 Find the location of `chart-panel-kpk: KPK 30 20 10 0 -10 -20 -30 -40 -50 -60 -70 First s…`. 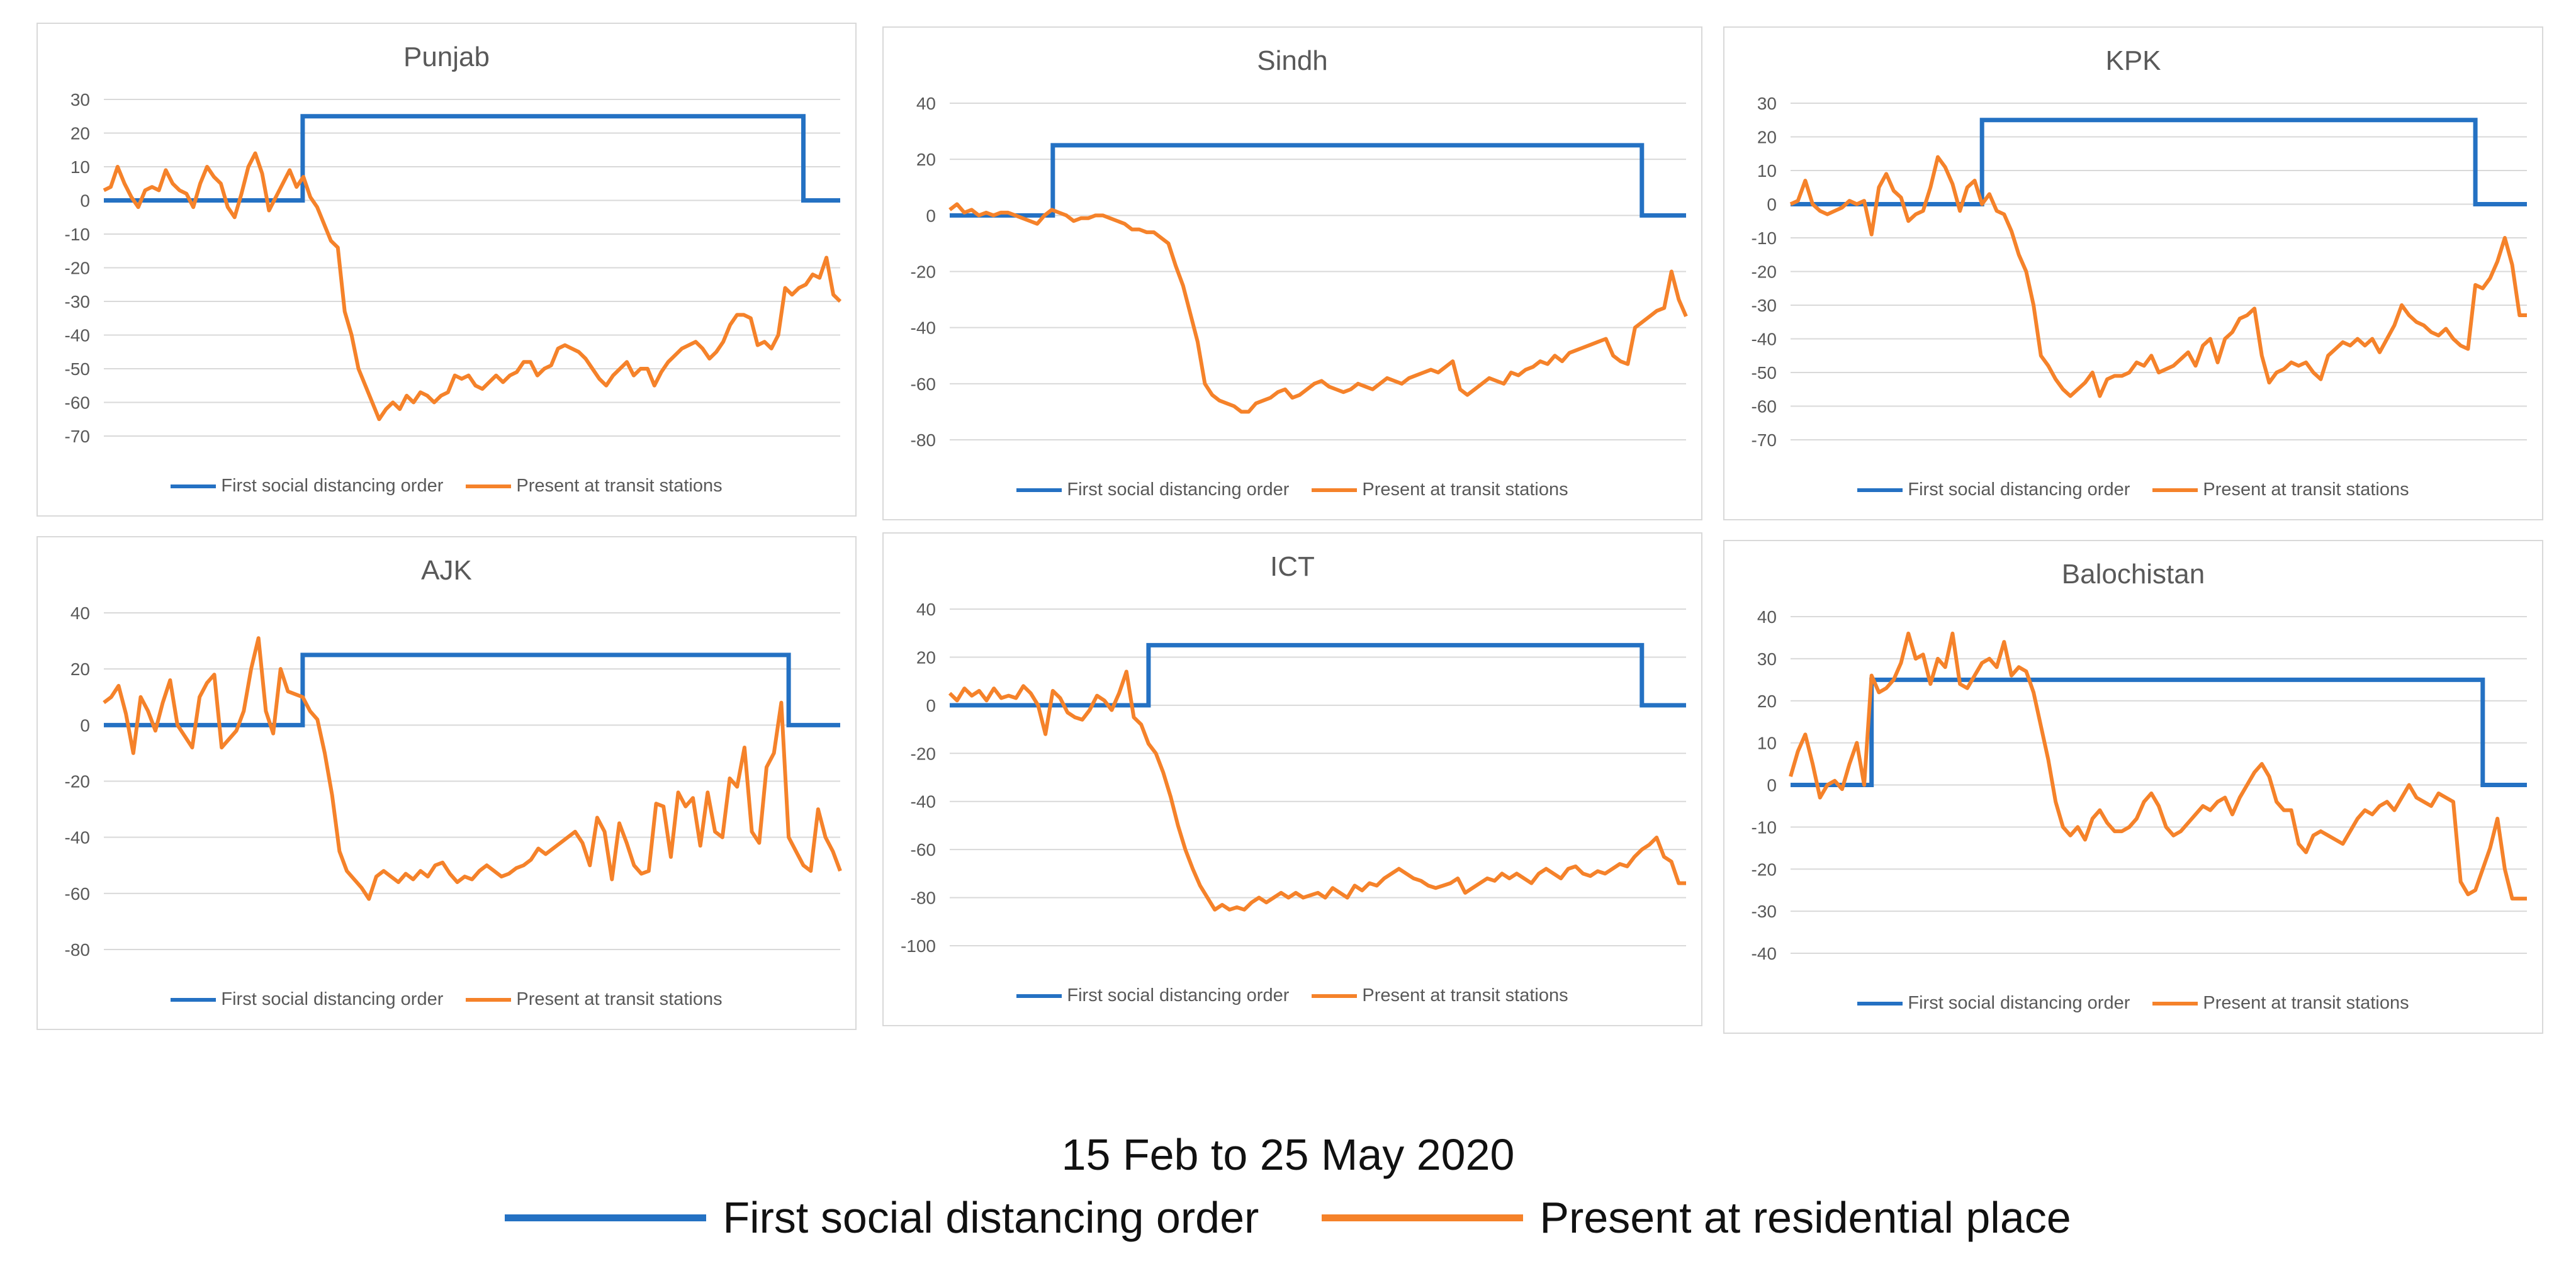

chart-panel-kpk: KPK 30 20 10 0 -10 -20 -30 -40 -50 -60 -70 First s… is located at coordinates (2133, 273).